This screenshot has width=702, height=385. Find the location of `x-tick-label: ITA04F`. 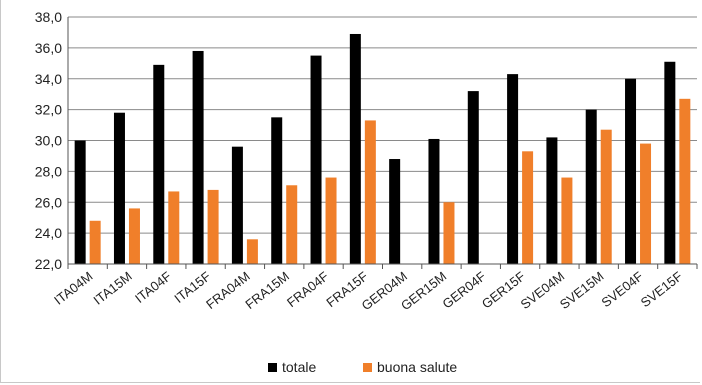

x-tick-label: ITA04F is located at coordinates (153, 288).